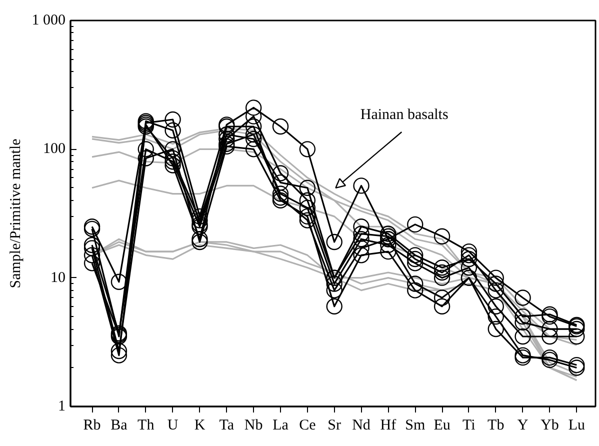 The height and width of the screenshot is (446, 599). What do you see at coordinates (54, 149) in the screenshot?
I see `y-tick-label: 100` at bounding box center [54, 149].